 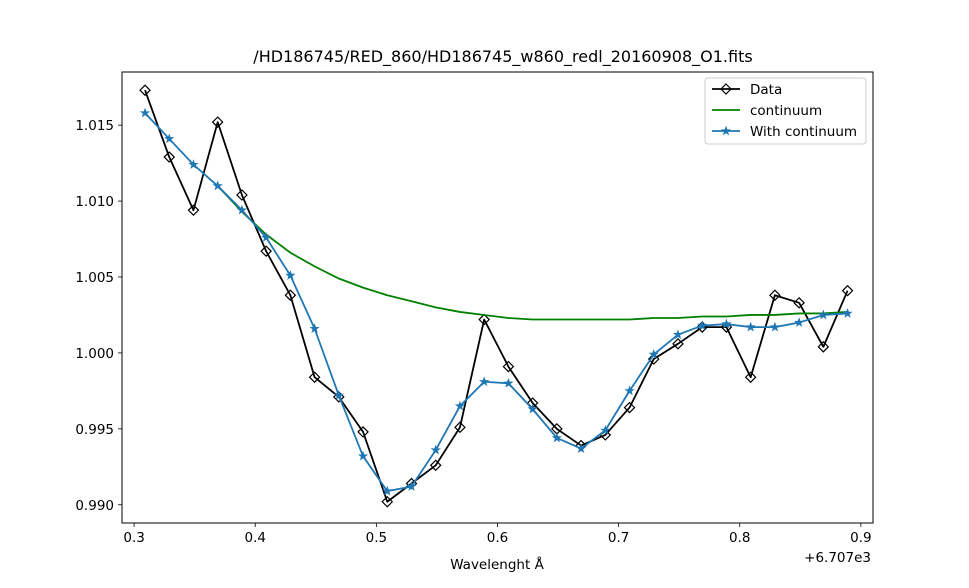 I want to click on y-tick-label: 1.010, so click(x=94, y=202).